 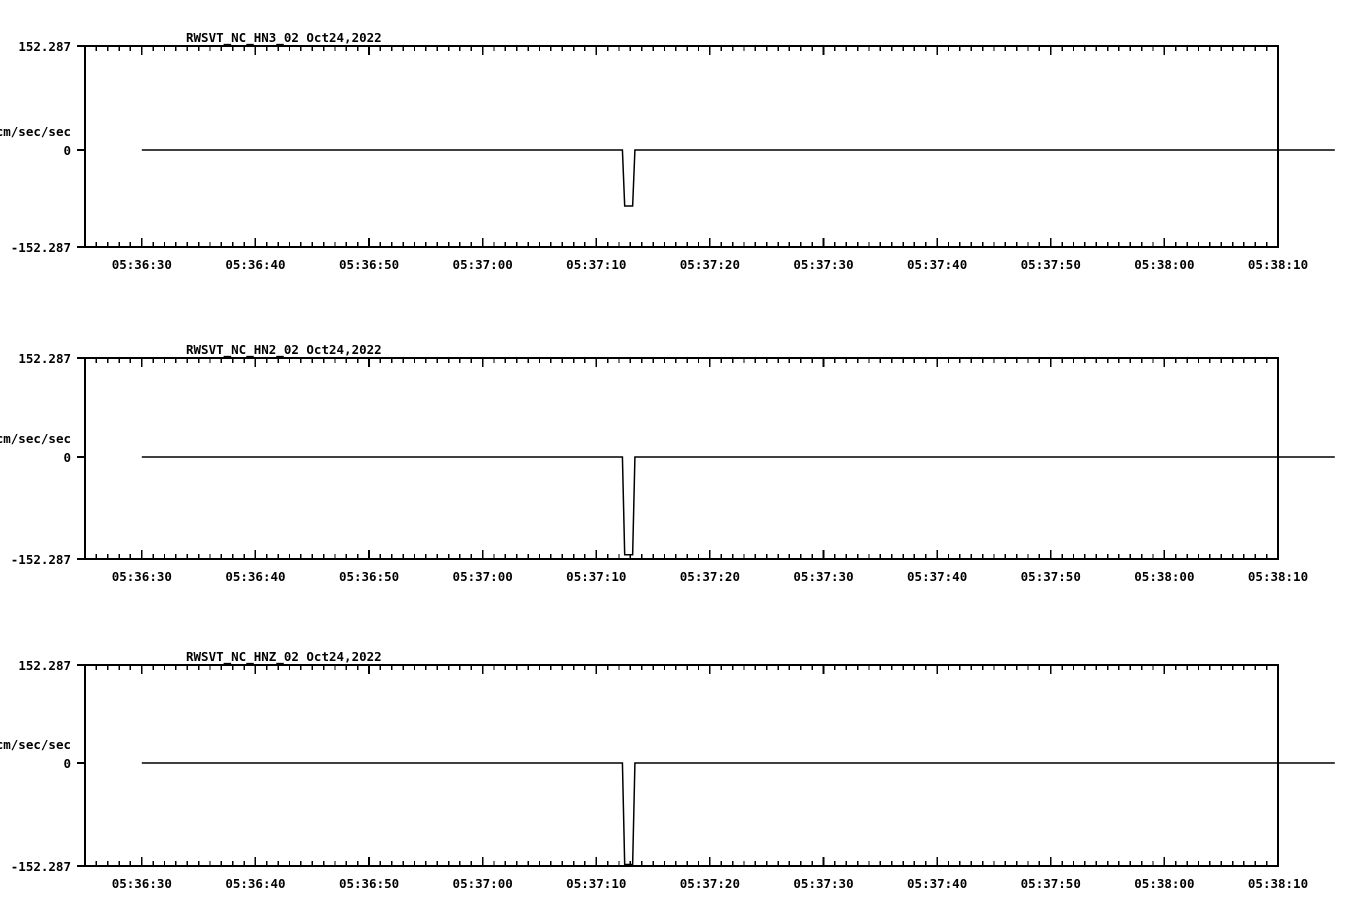 What do you see at coordinates (284, 350) in the screenshot?
I see `panel-title: RWSVT_NC_HN2_02 Oct24,2022` at bounding box center [284, 350].